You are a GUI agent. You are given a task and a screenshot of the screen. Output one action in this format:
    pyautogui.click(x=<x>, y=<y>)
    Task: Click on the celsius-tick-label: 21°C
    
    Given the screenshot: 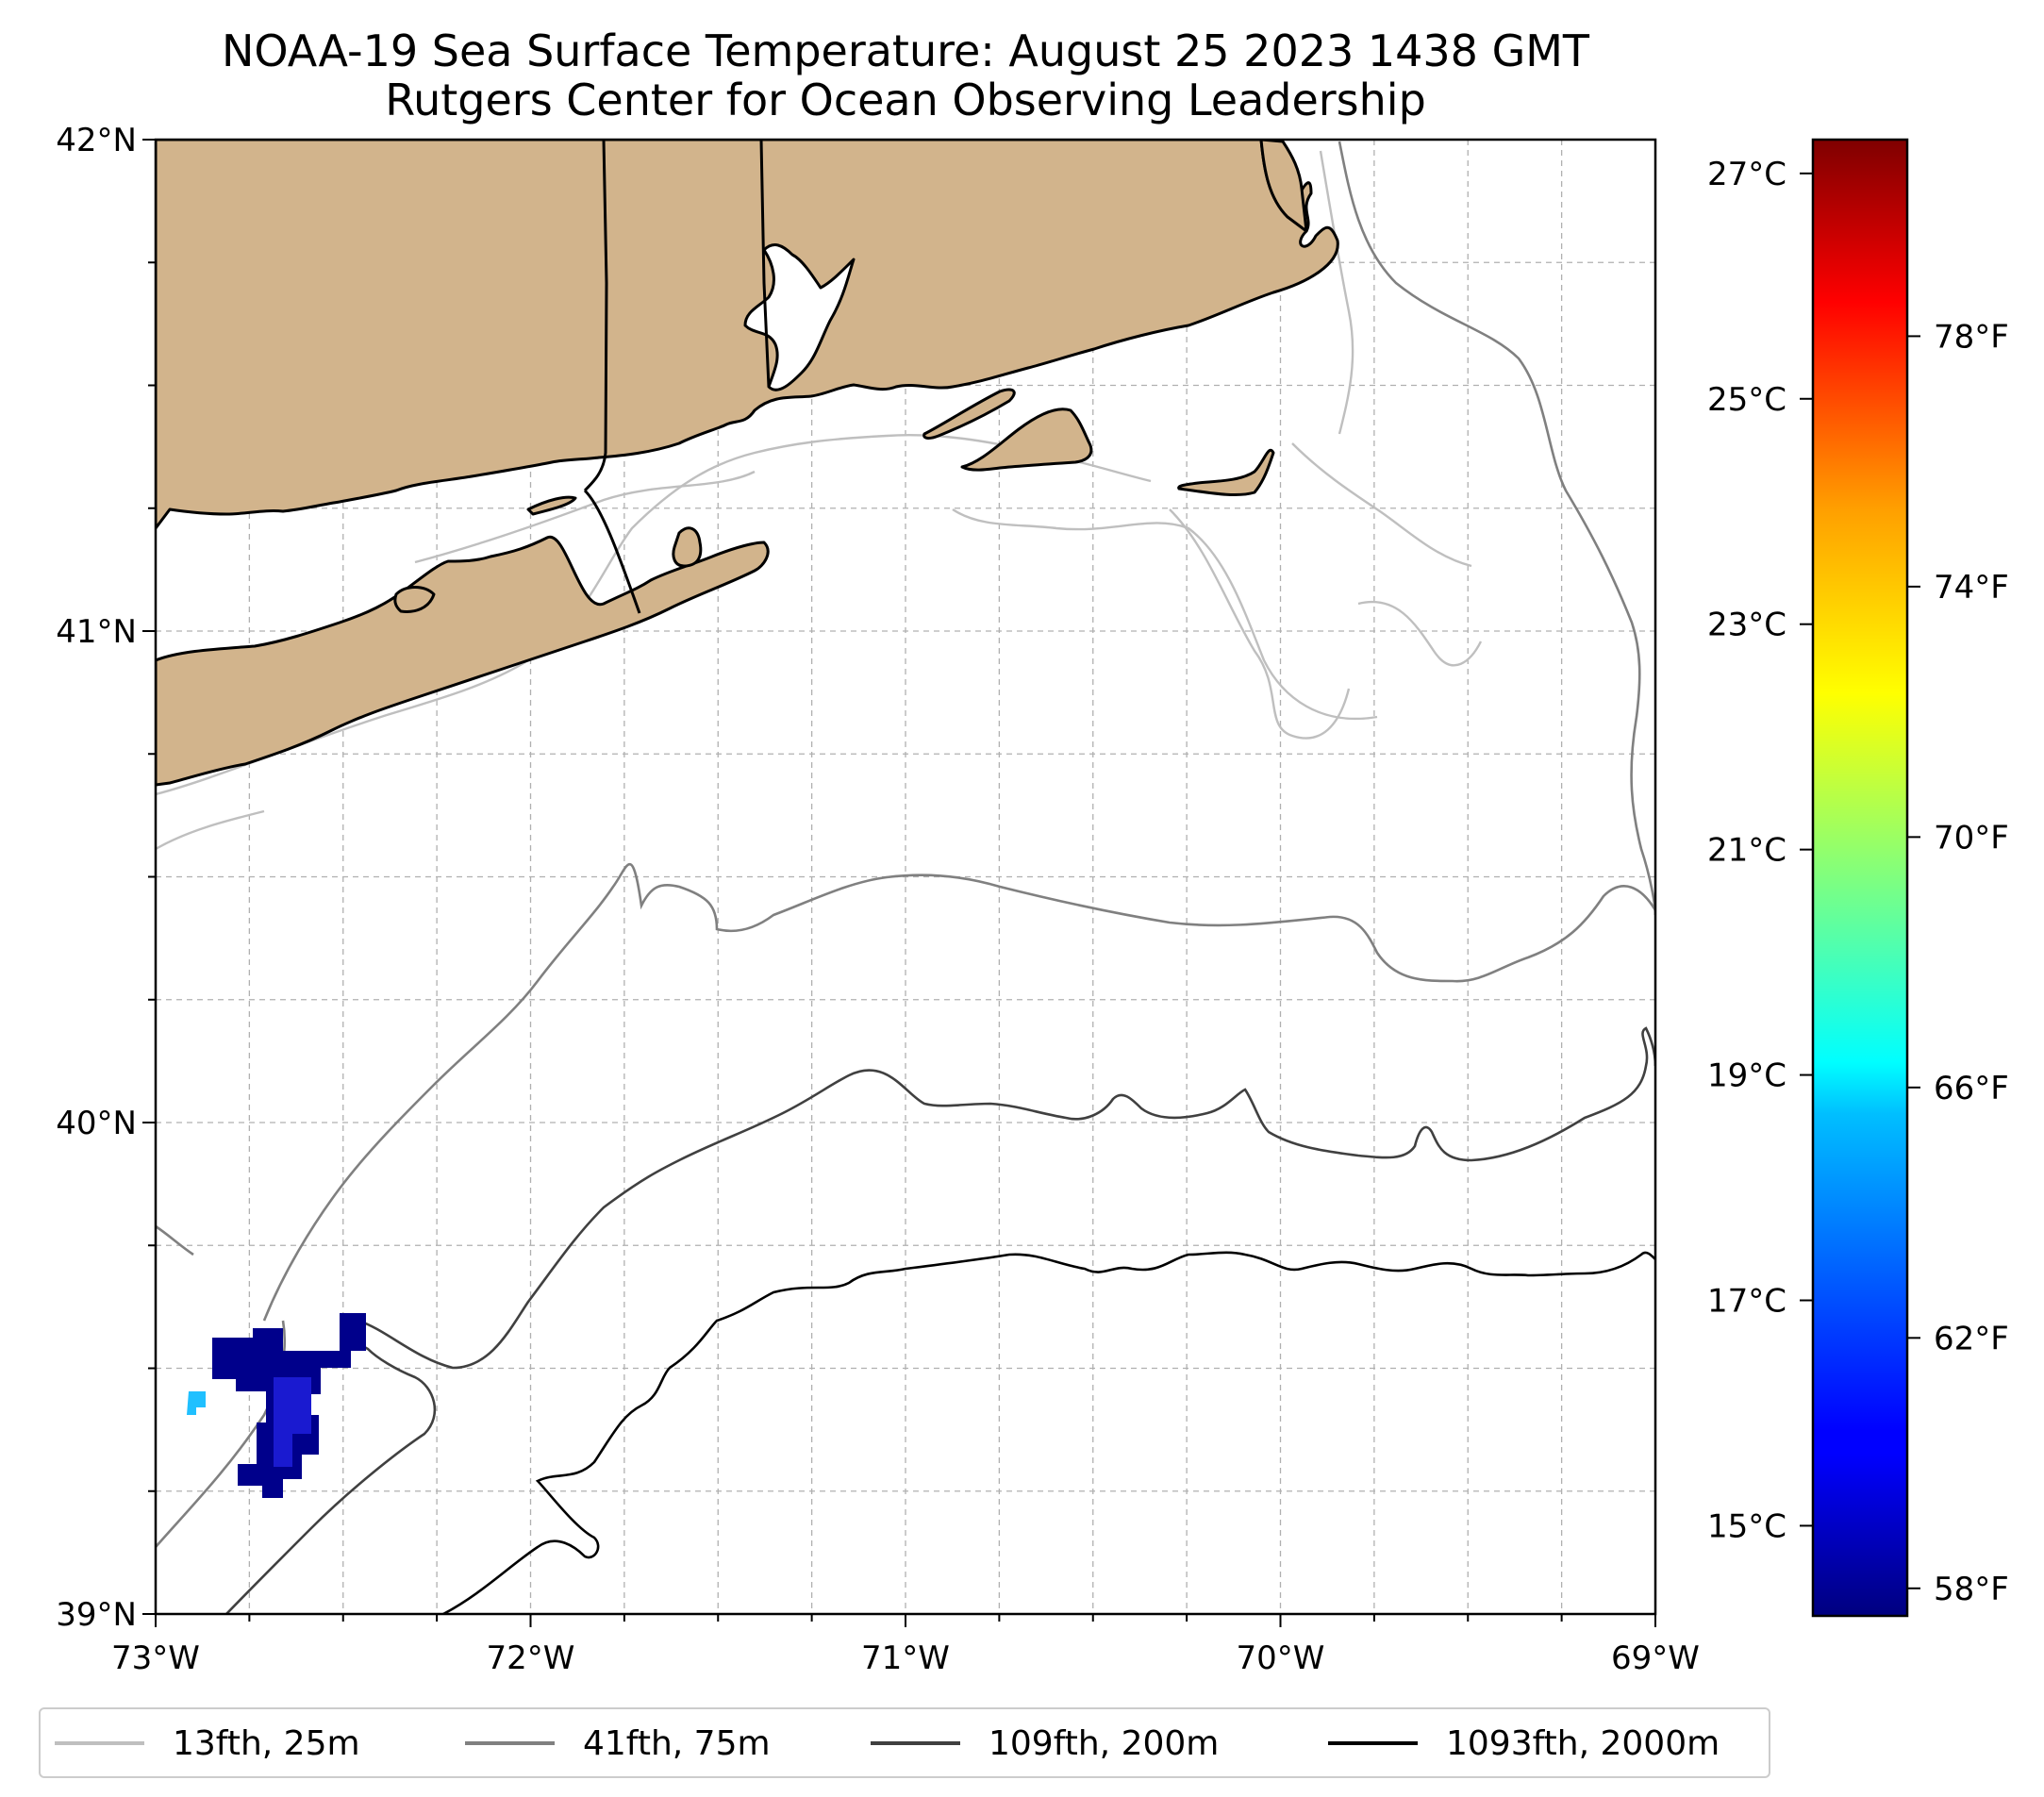 What is the action you would take?
    pyautogui.click(x=1747, y=851)
    